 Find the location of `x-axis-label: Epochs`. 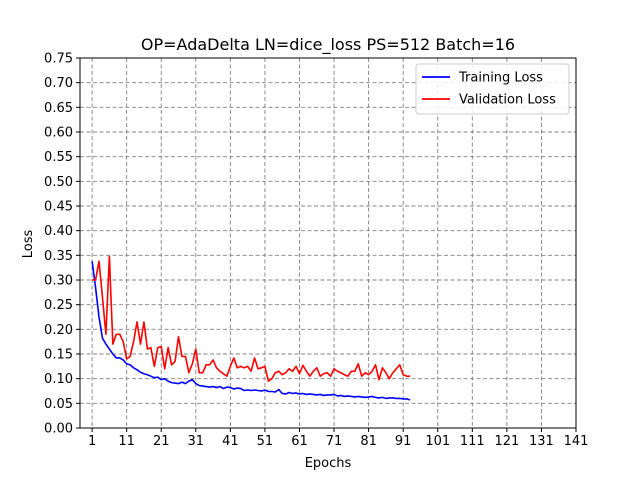

x-axis-label: Epochs is located at coordinates (328, 463).